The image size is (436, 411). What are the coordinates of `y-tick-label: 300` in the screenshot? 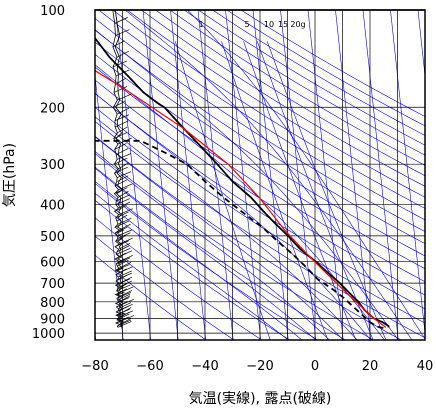 It's located at (52, 165).